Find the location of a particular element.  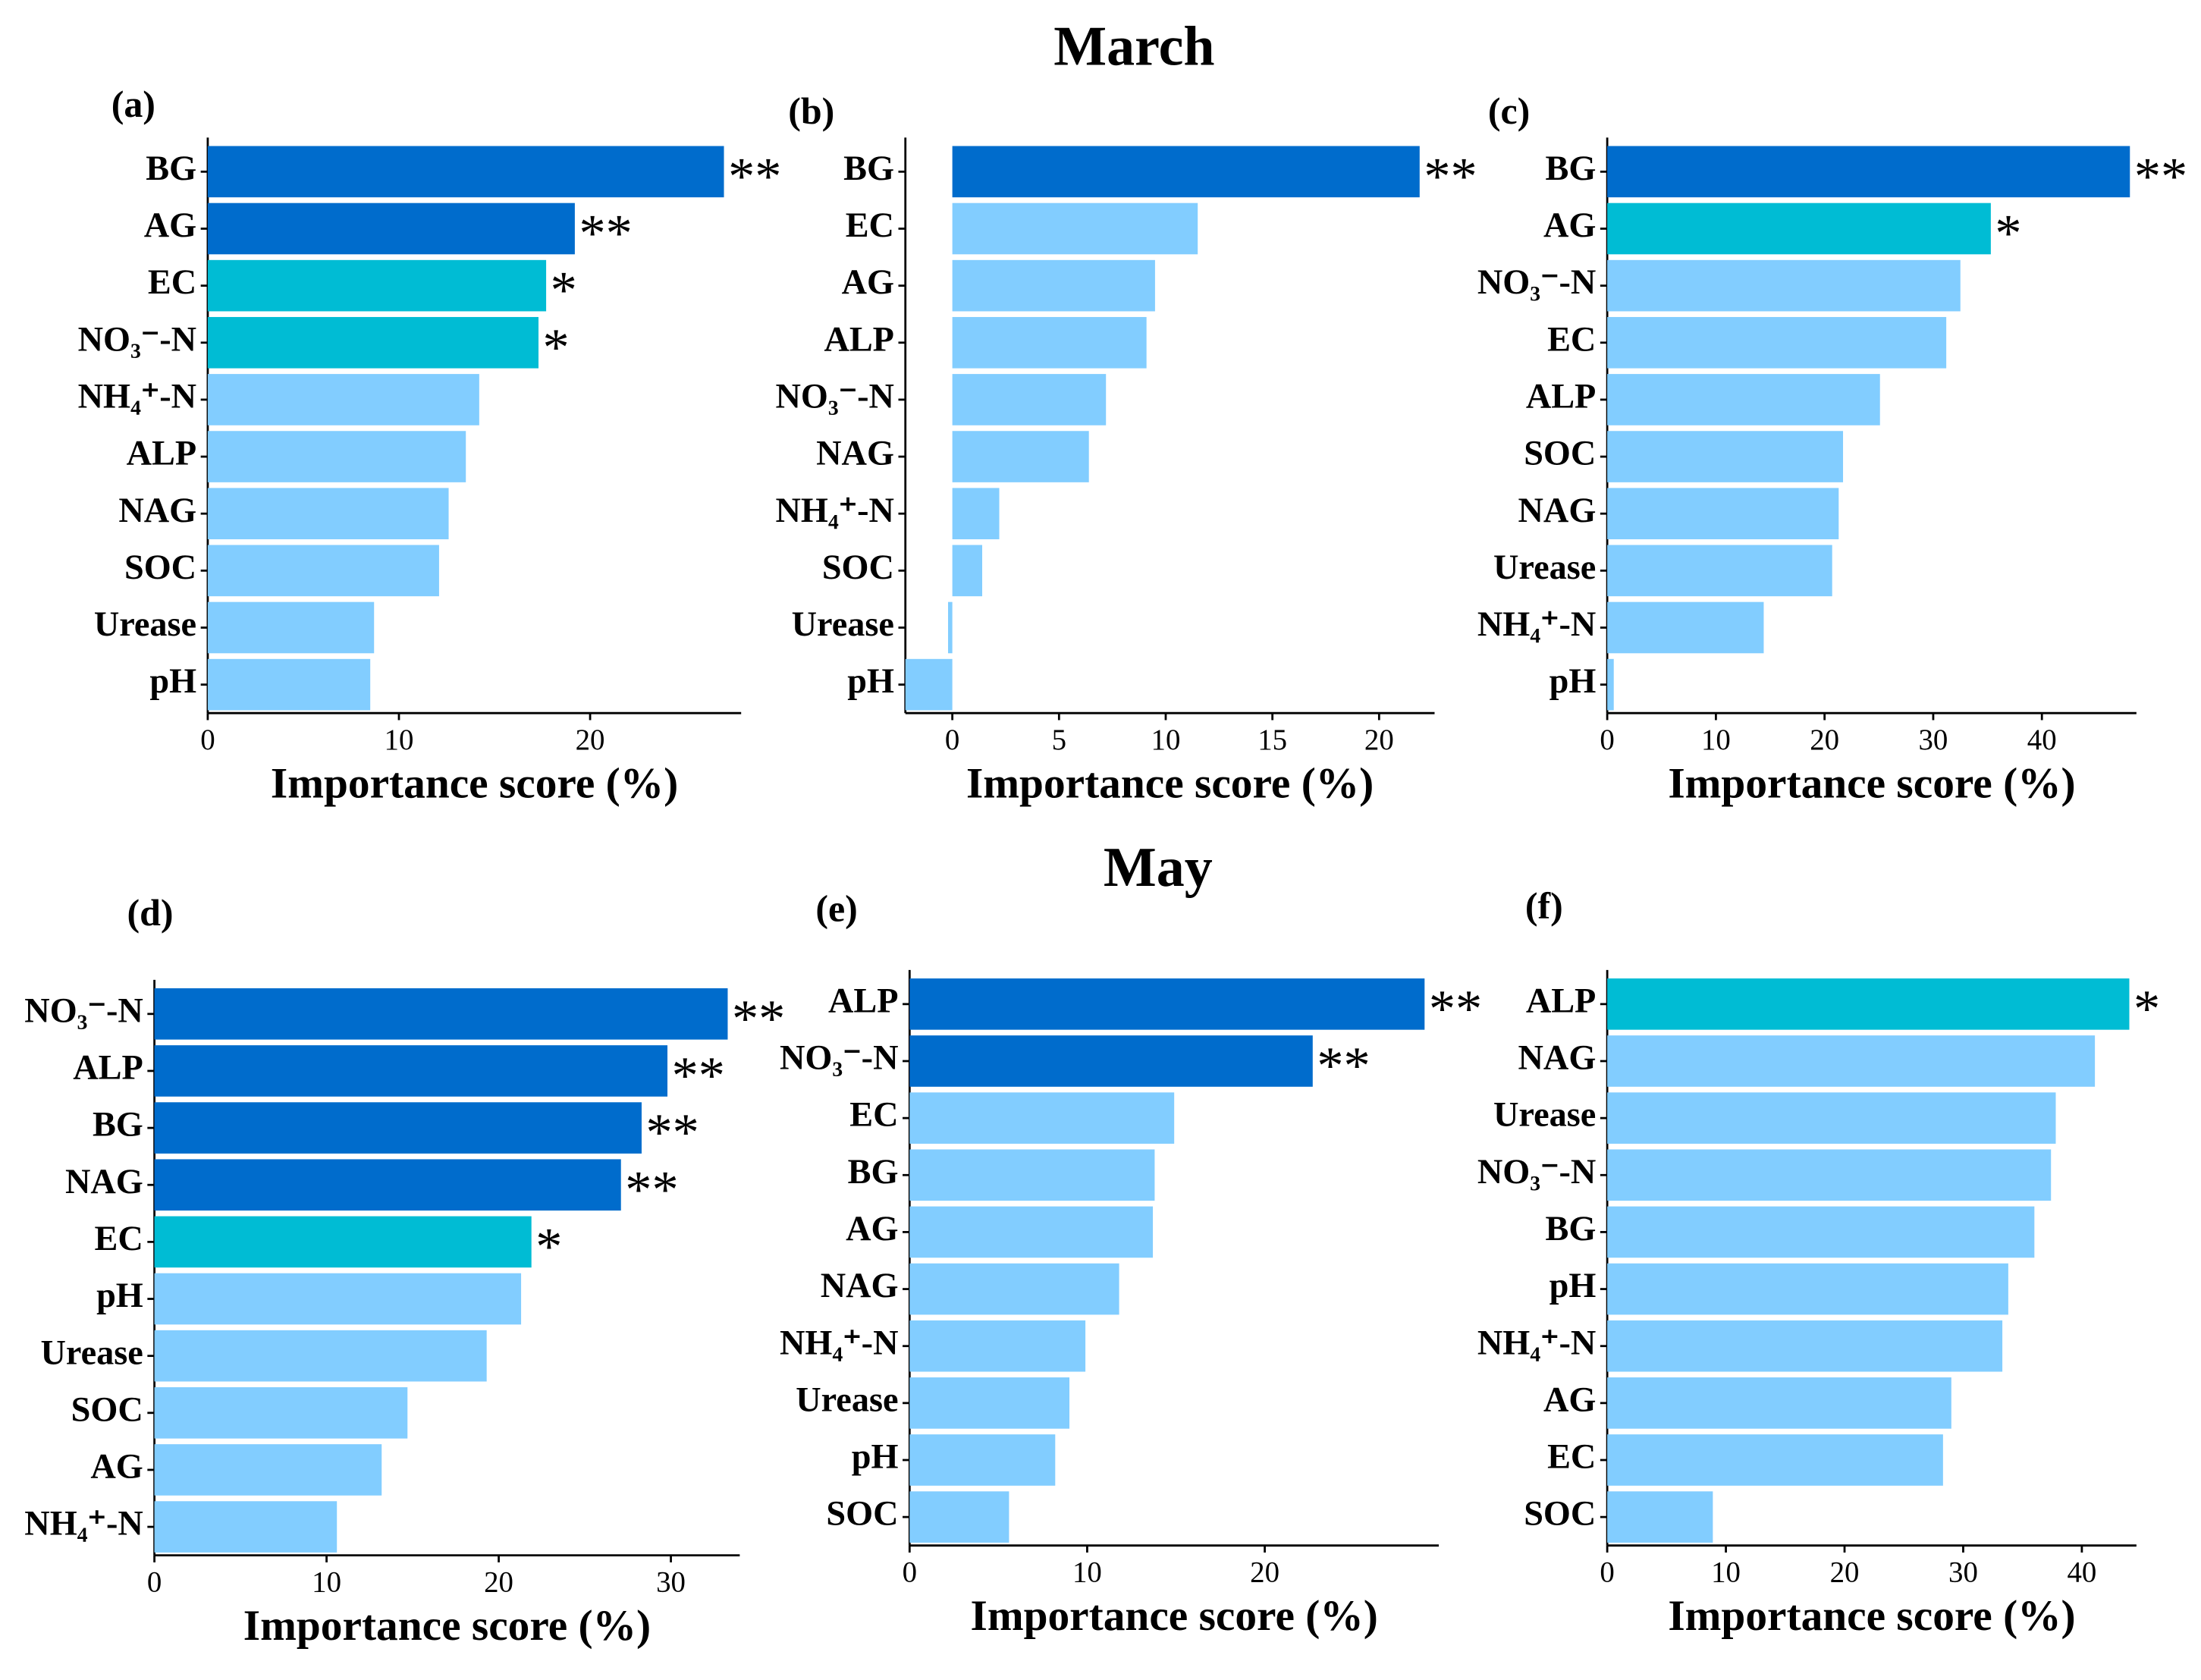

section-title: March is located at coordinates (1133, 46).